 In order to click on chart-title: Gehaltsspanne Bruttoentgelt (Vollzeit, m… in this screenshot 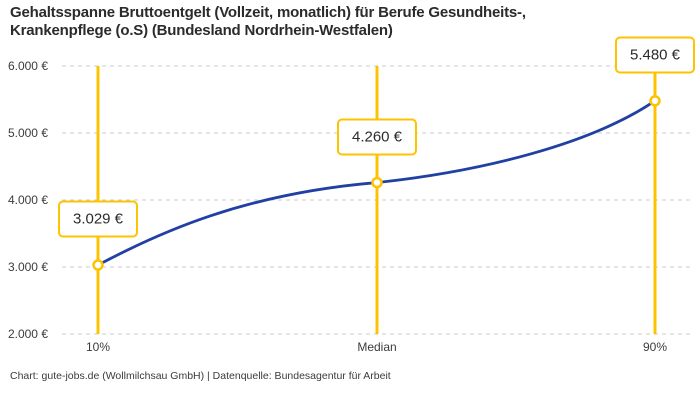, I will do `click(268, 22)`.